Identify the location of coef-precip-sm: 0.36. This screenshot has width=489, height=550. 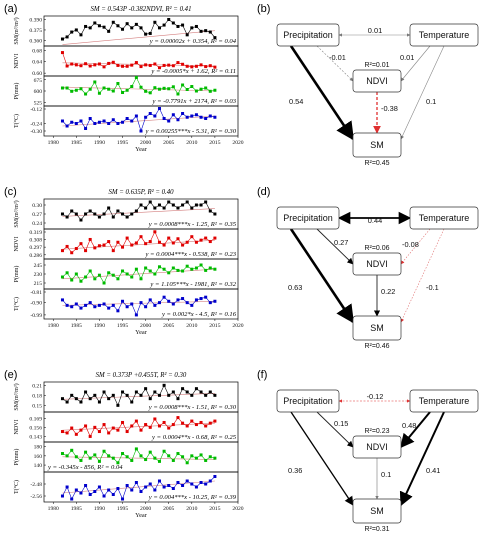
(295, 470).